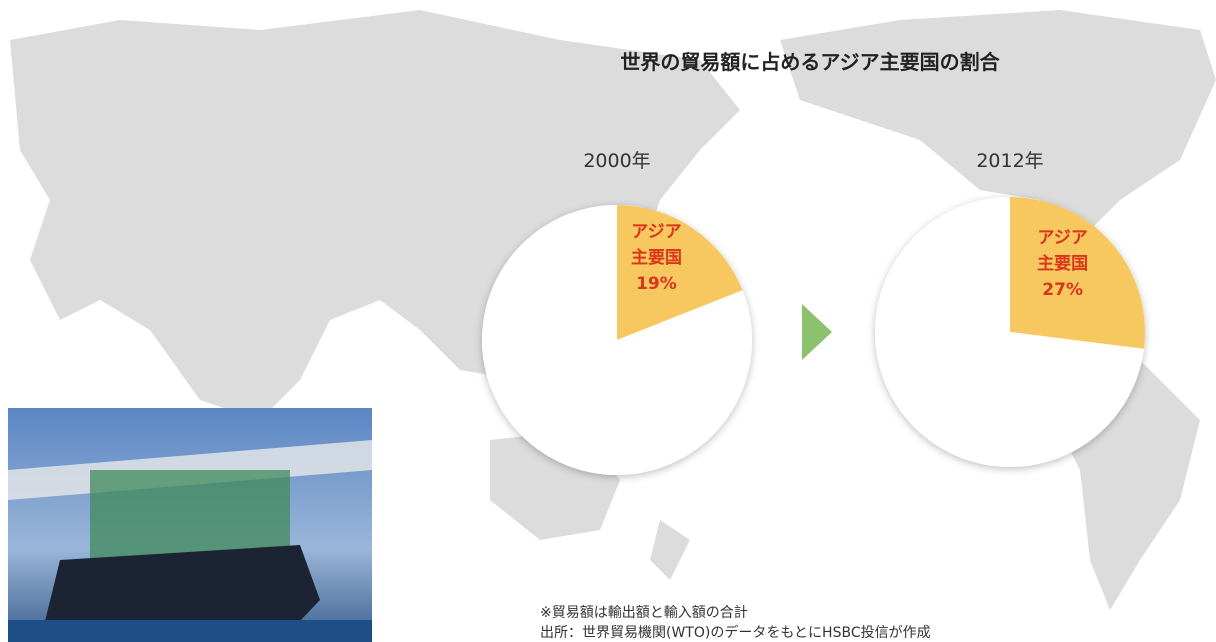 The height and width of the screenshot is (642, 1216). Describe the element at coordinates (735, 633) in the screenshot. I see `note: 出所：世界貿易機関(WTO)のデータをもとにHSBC投信が作成` at that location.